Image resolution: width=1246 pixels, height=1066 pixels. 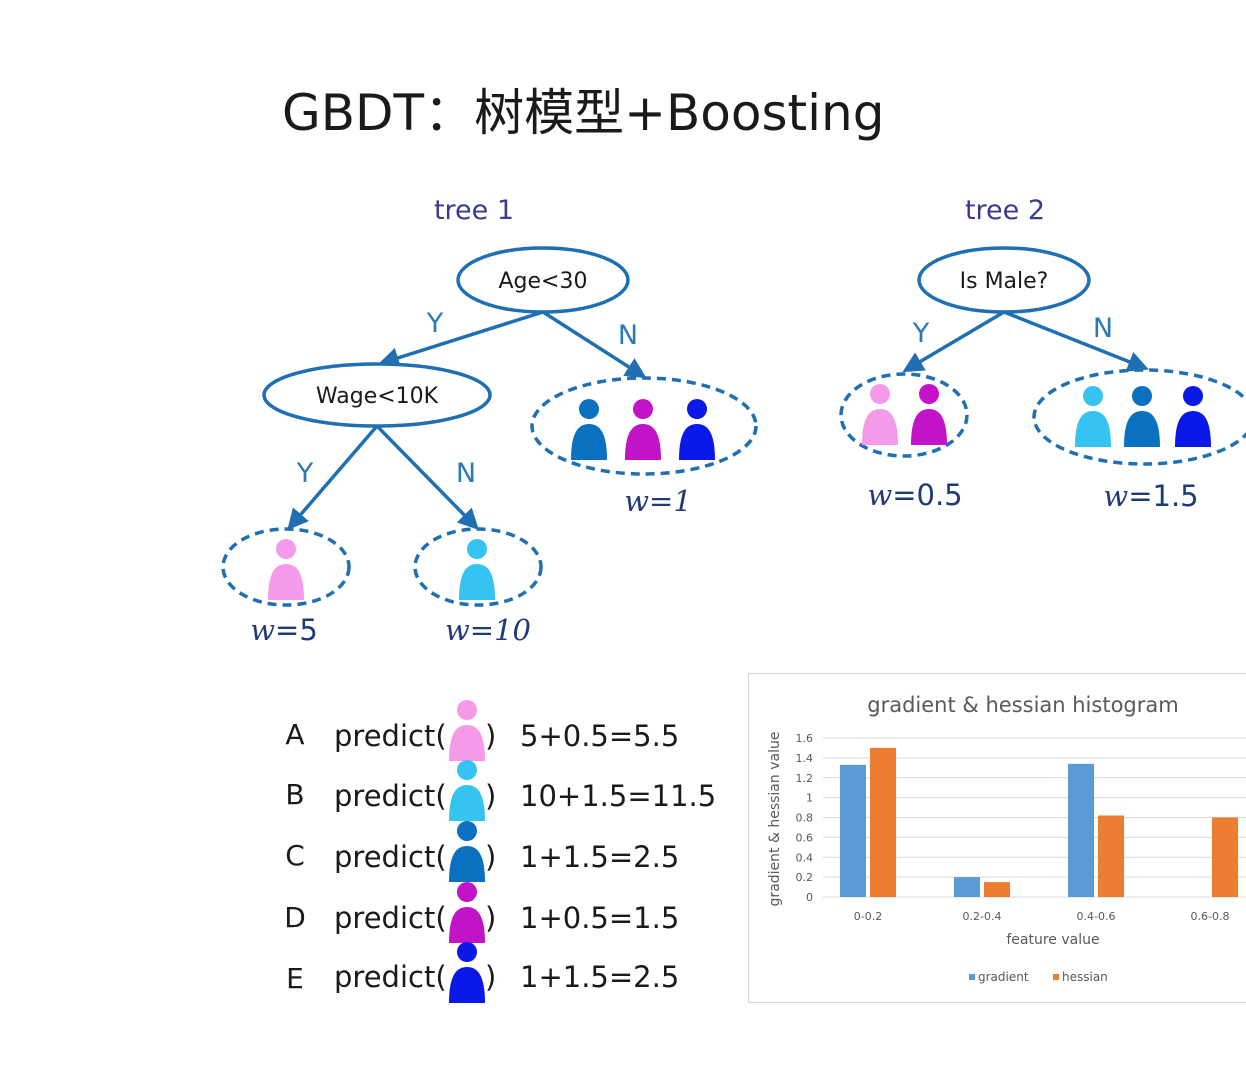 I want to click on chart-y-tick-label: 1.6, so click(x=805, y=738).